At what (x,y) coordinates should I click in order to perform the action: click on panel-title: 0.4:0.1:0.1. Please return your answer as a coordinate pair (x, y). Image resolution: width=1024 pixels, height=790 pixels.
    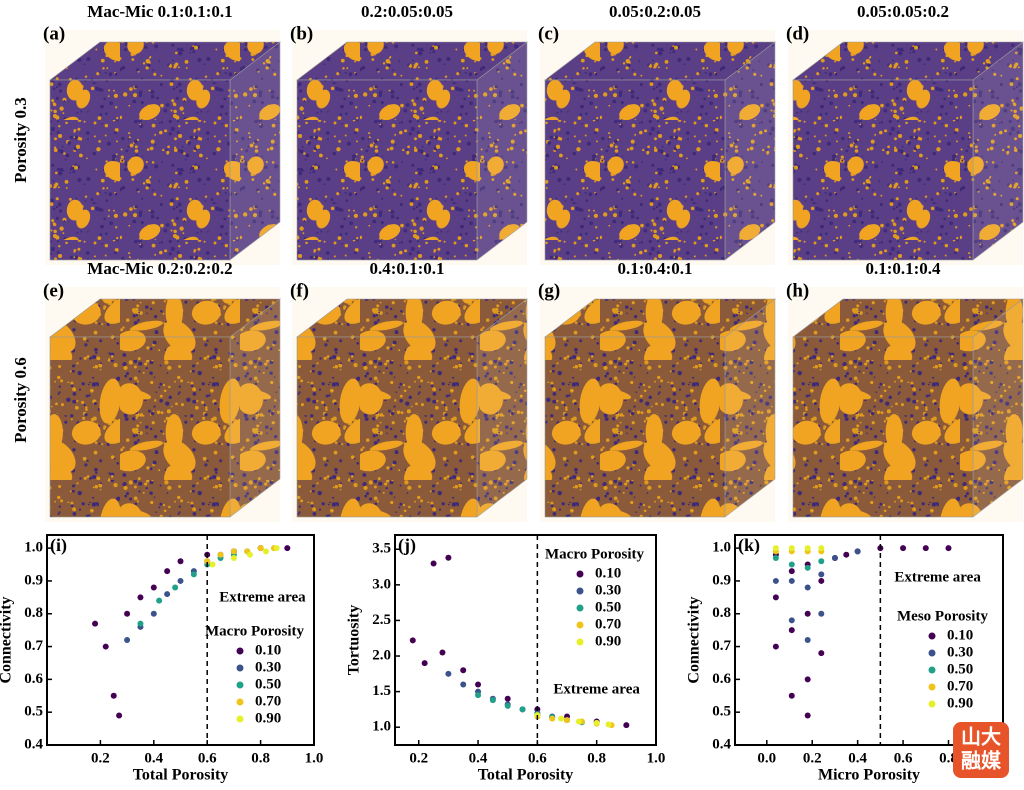
    Looking at the image, I should click on (406, 268).